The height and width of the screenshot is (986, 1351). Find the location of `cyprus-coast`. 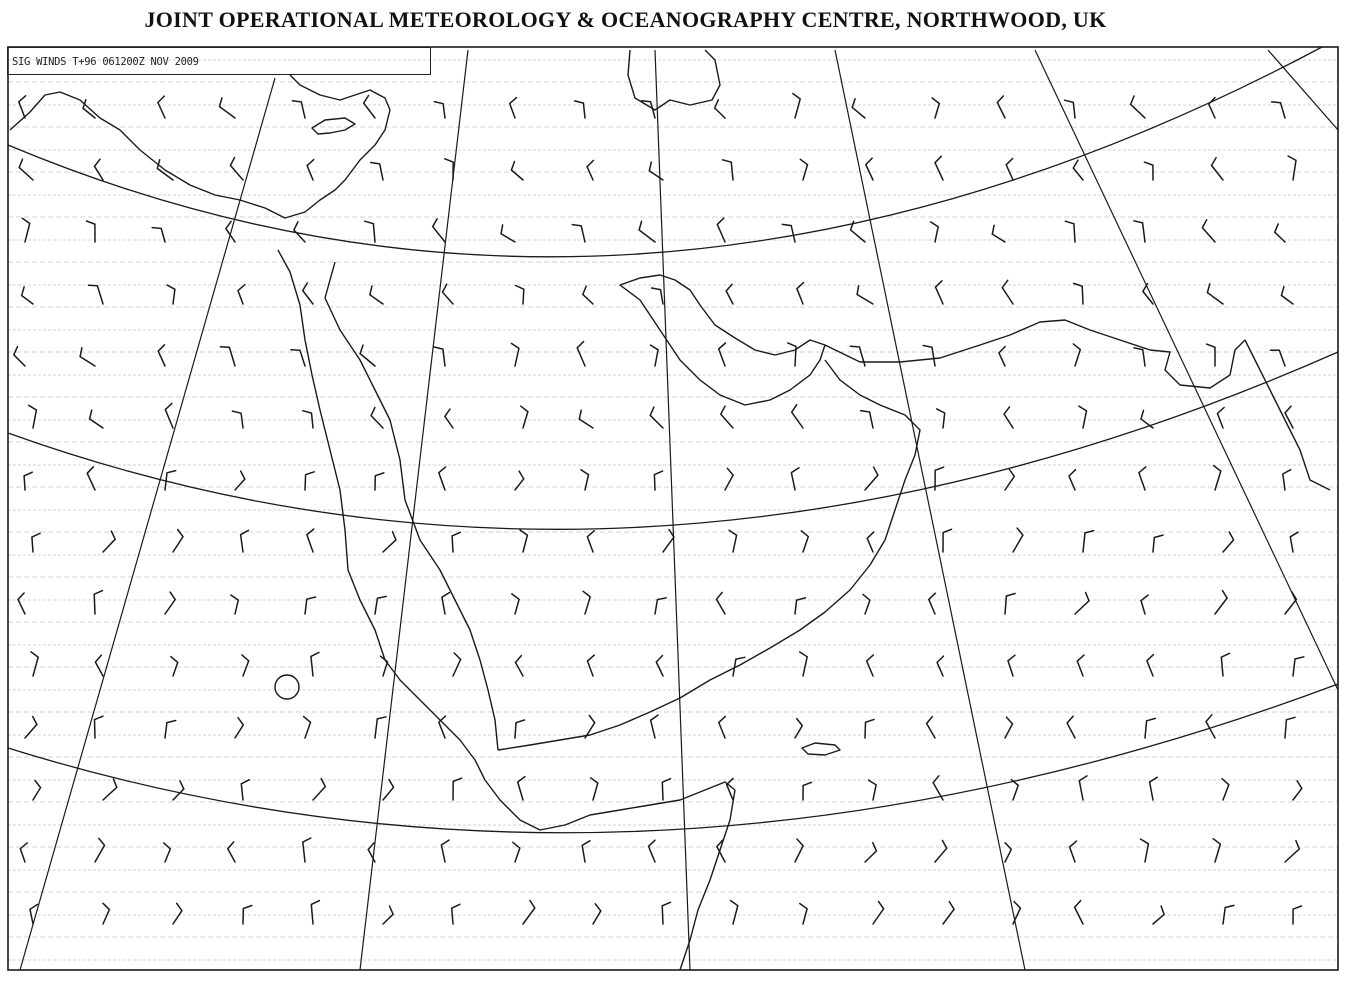

cyprus-coast is located at coordinates (333, 126).